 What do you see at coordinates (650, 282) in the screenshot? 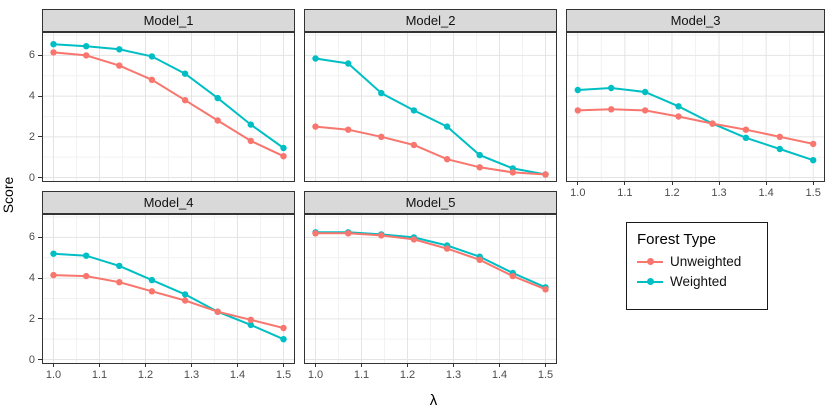
I see `legend-key-icon` at bounding box center [650, 282].